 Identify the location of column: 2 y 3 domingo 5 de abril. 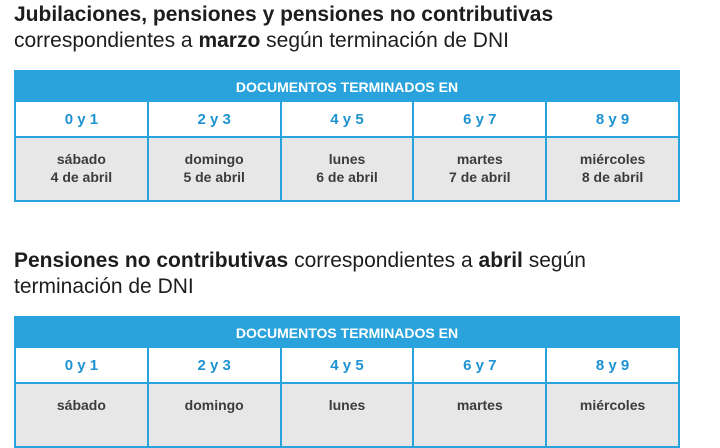
(213, 151).